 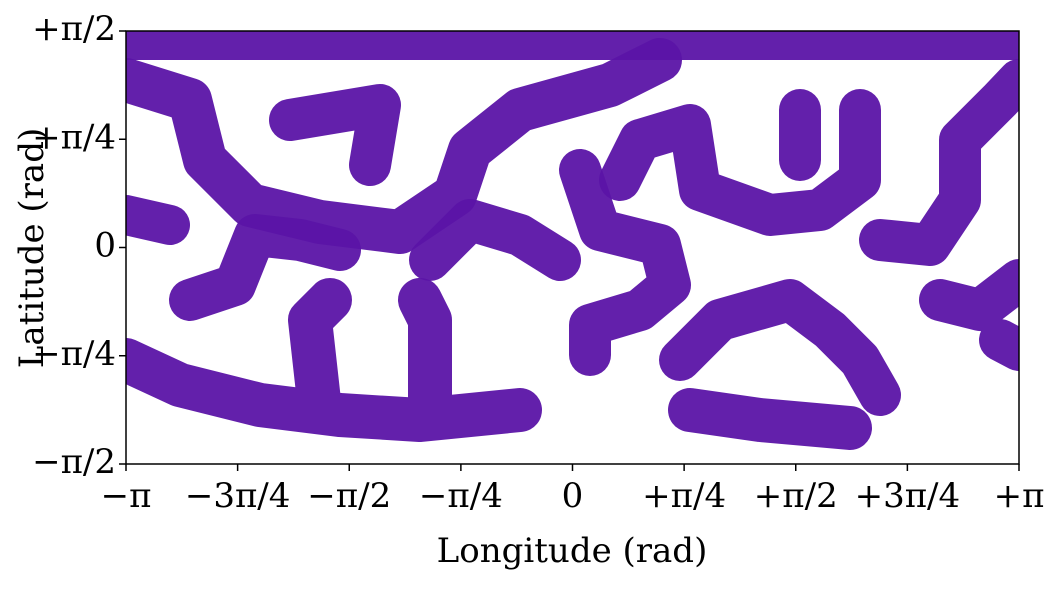 I want to click on x-tick-label: −π/4, so click(x=461, y=496).